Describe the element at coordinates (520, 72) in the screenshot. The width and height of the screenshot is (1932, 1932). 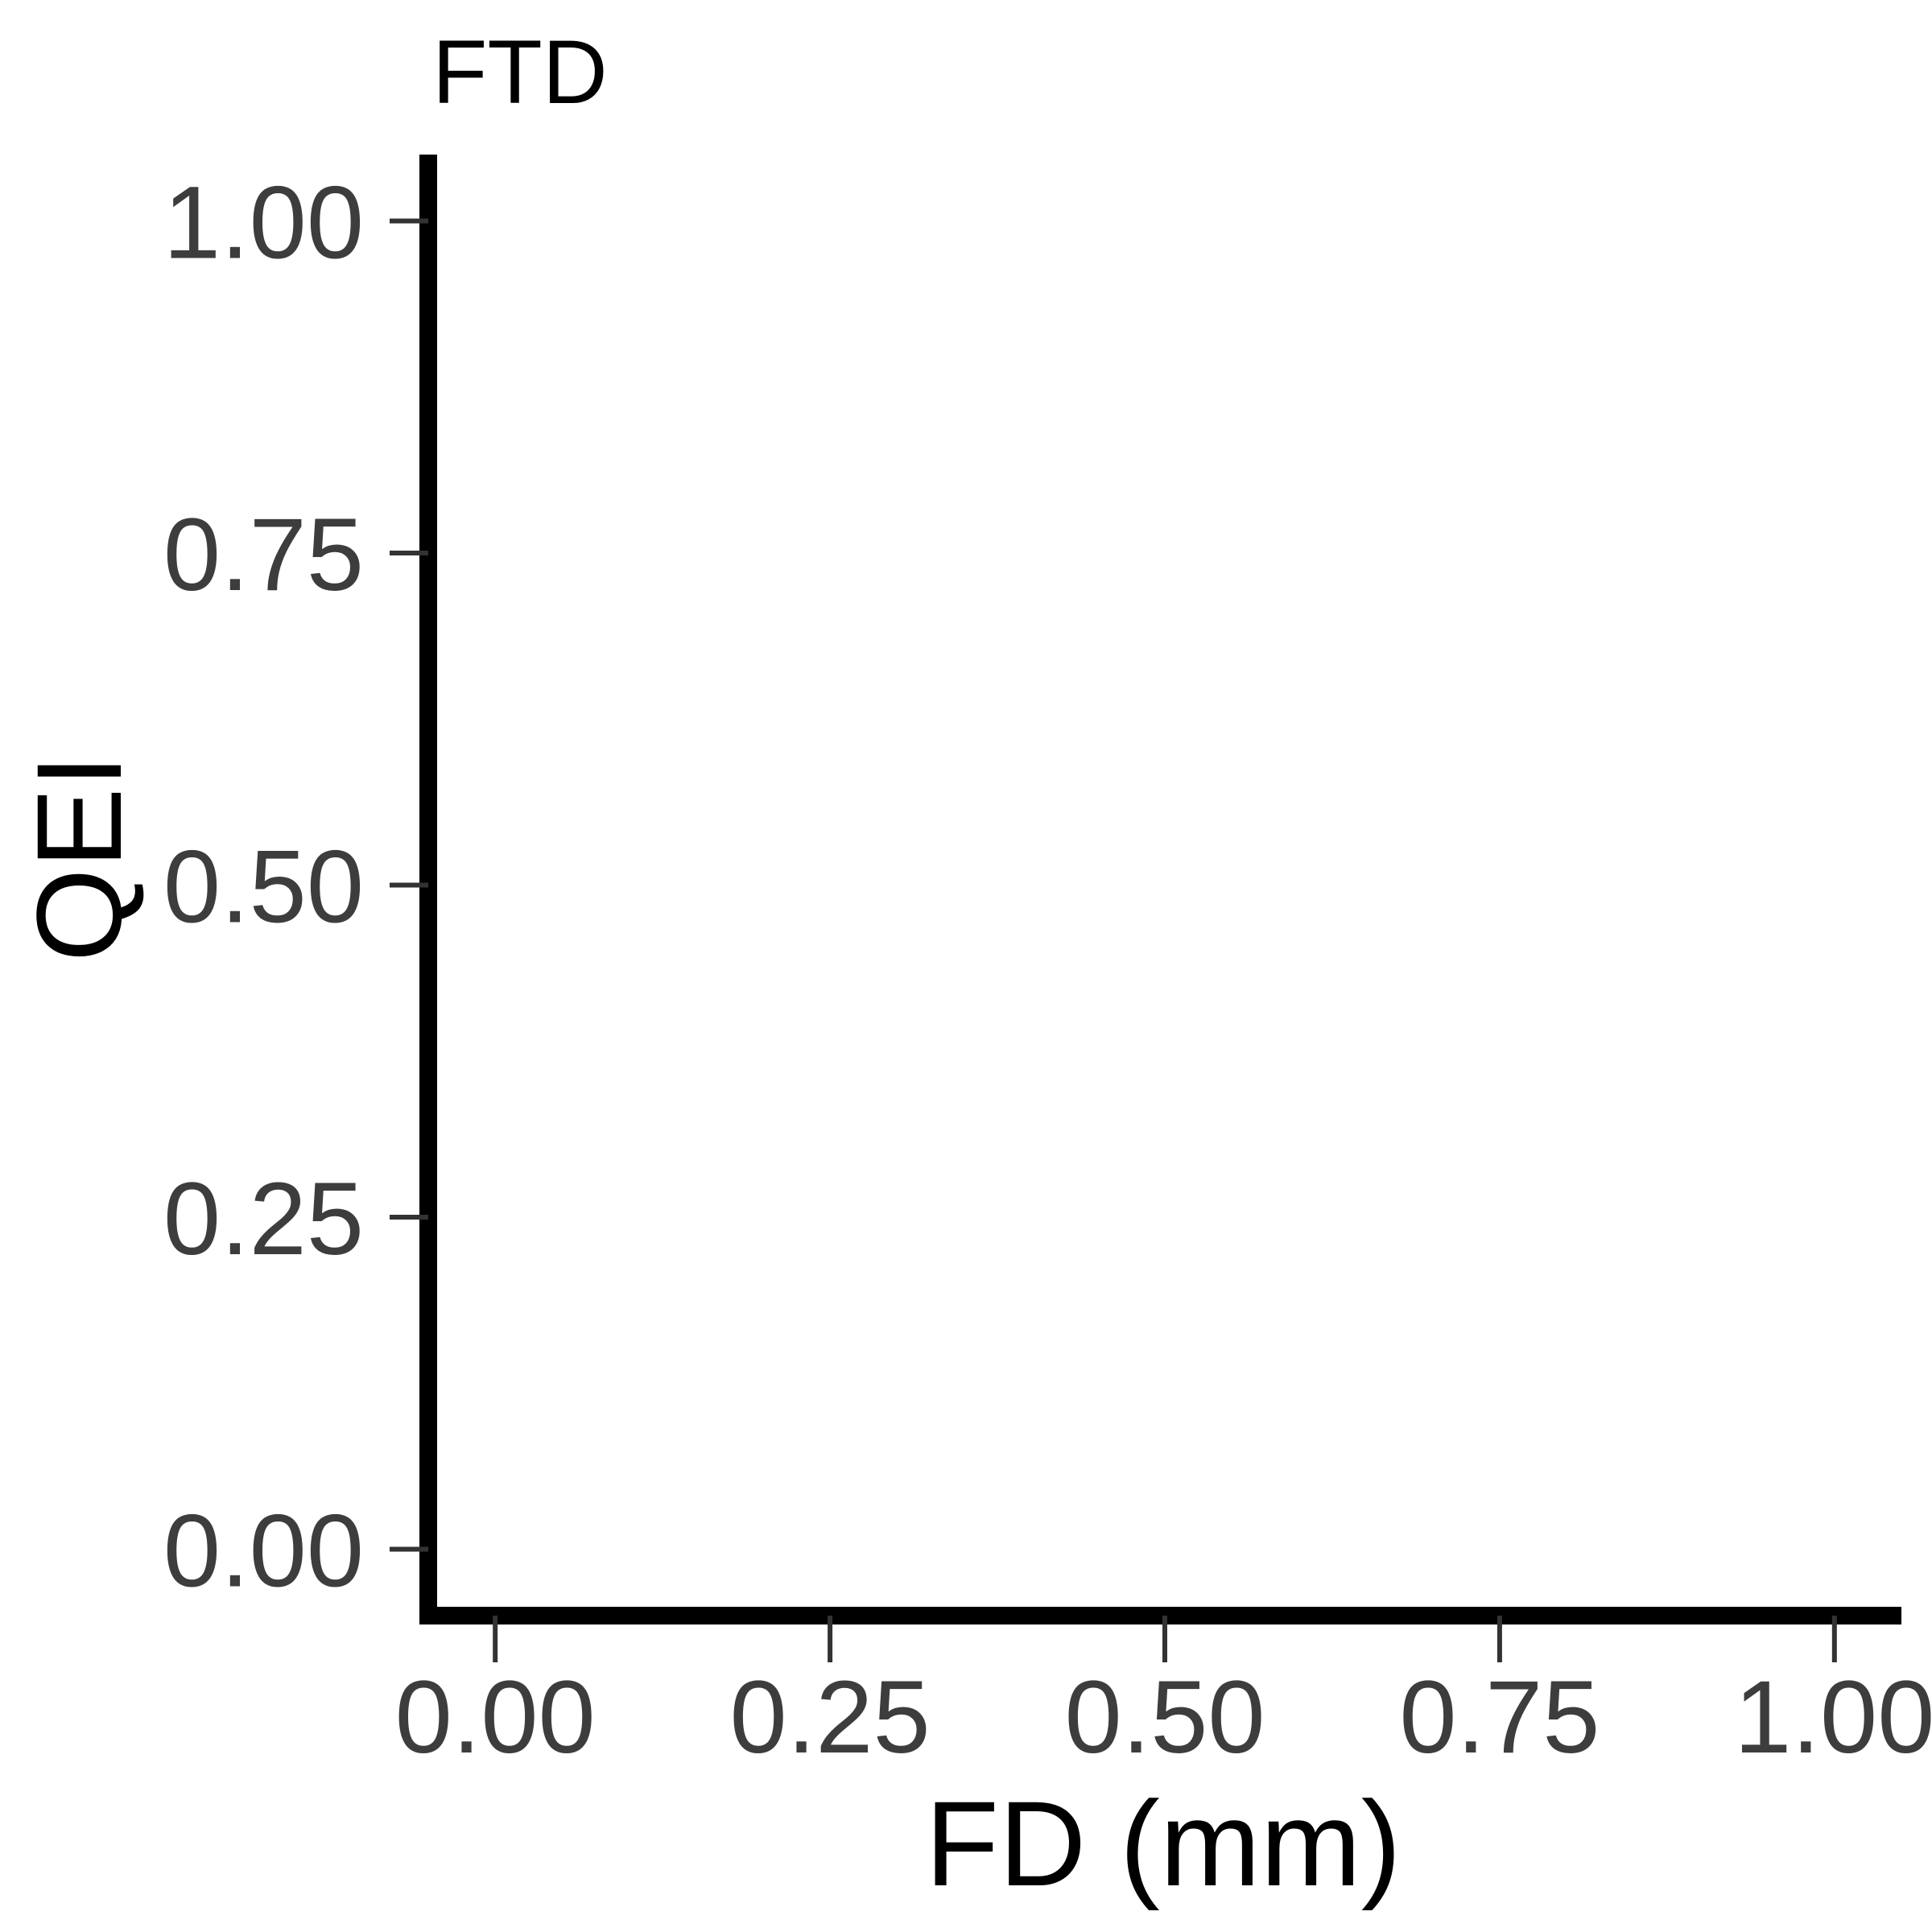
I see `chart-title: FTD` at that location.